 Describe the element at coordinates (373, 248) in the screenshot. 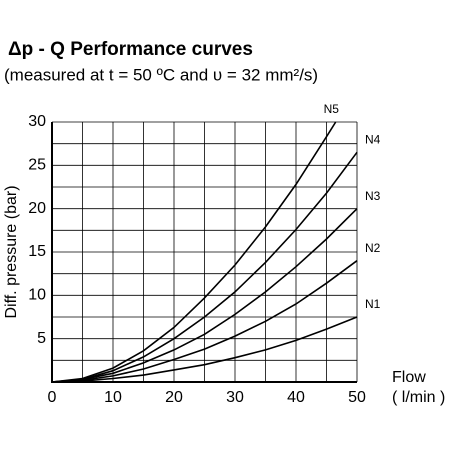

I see `series-label: N2` at that location.